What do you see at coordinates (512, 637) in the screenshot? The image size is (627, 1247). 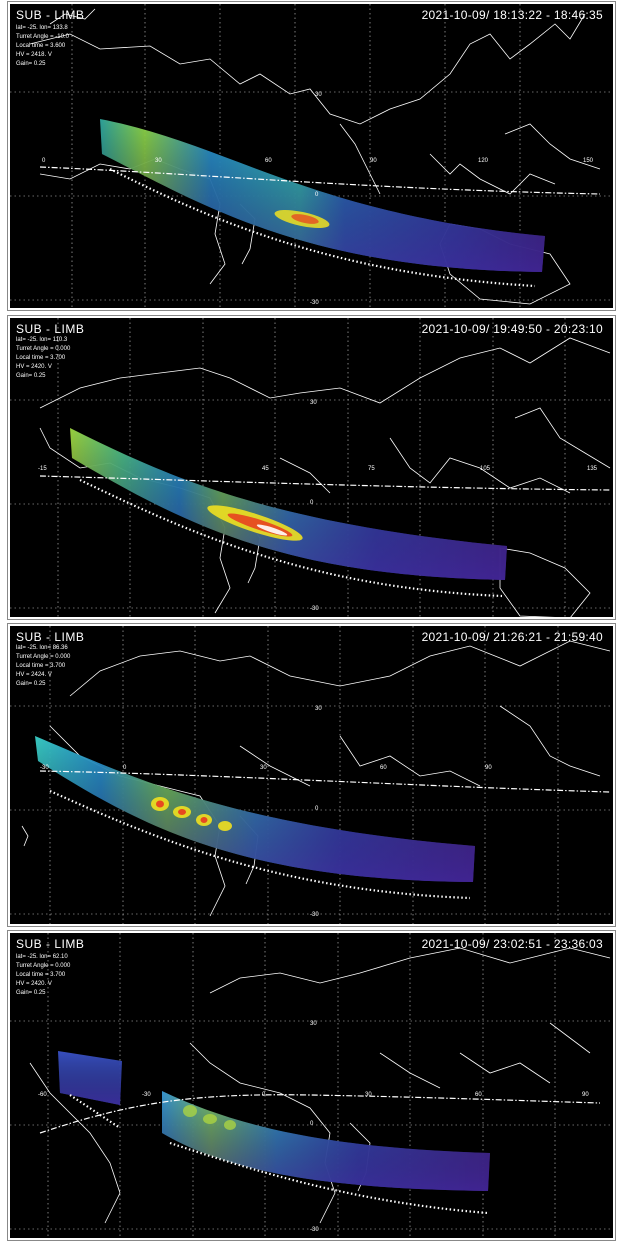 I see `time-range: 2021-10-09/ 21:26:21 - 21:59:40` at bounding box center [512, 637].